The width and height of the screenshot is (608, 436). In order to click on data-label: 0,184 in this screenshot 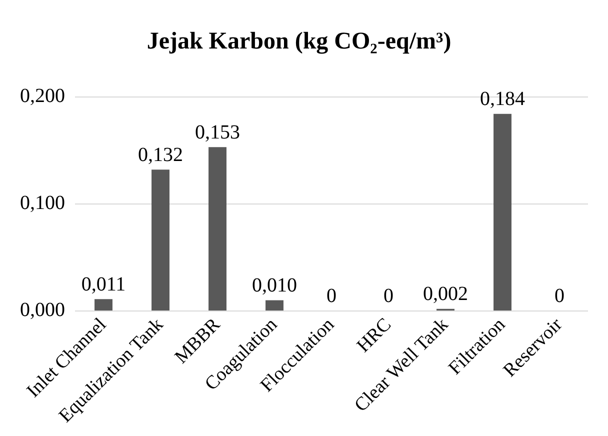, I will do `click(502, 99)`.